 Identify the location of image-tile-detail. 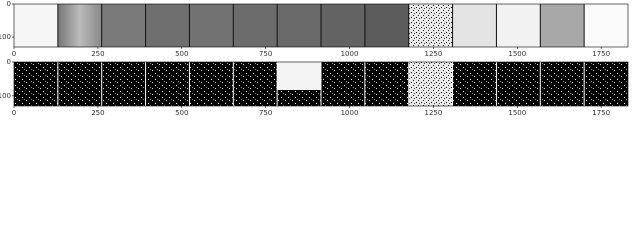
(299, 98).